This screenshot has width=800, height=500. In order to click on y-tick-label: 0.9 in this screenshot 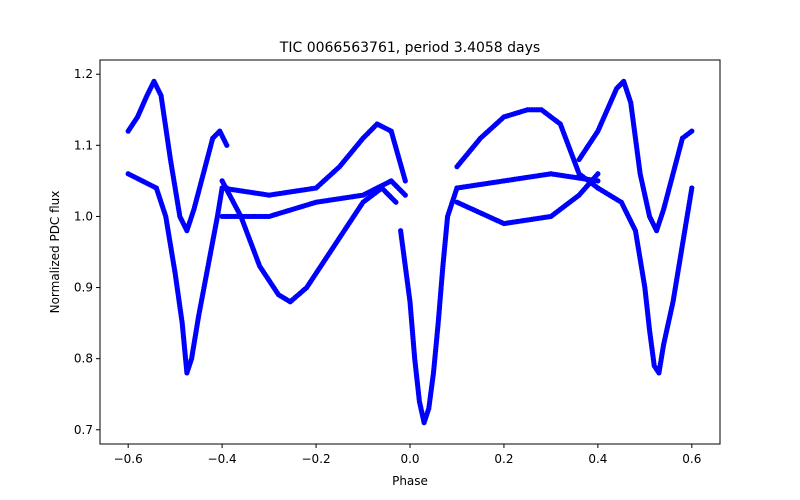, I will do `click(83, 288)`.